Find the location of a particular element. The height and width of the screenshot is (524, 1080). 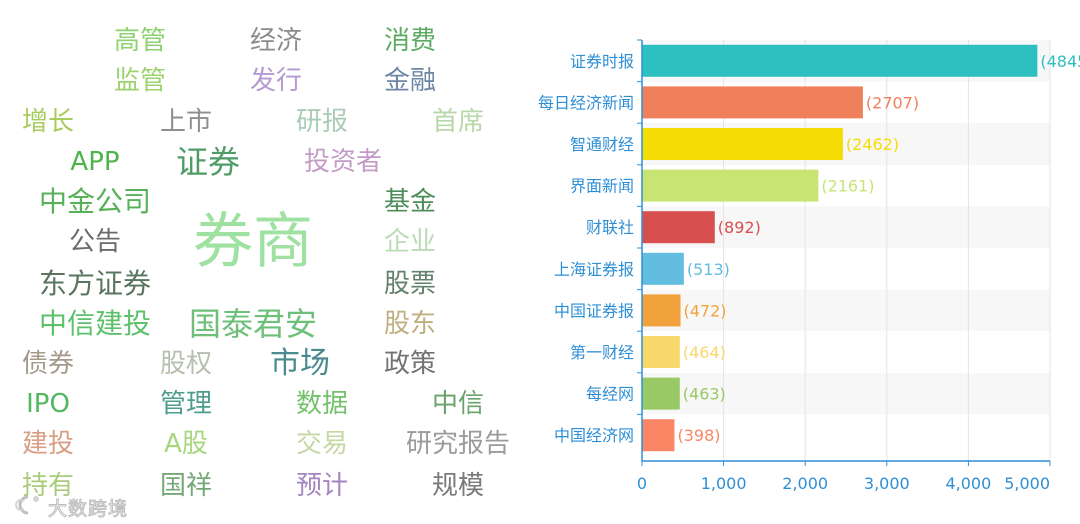

data-label: (2161) is located at coordinates (847, 186).